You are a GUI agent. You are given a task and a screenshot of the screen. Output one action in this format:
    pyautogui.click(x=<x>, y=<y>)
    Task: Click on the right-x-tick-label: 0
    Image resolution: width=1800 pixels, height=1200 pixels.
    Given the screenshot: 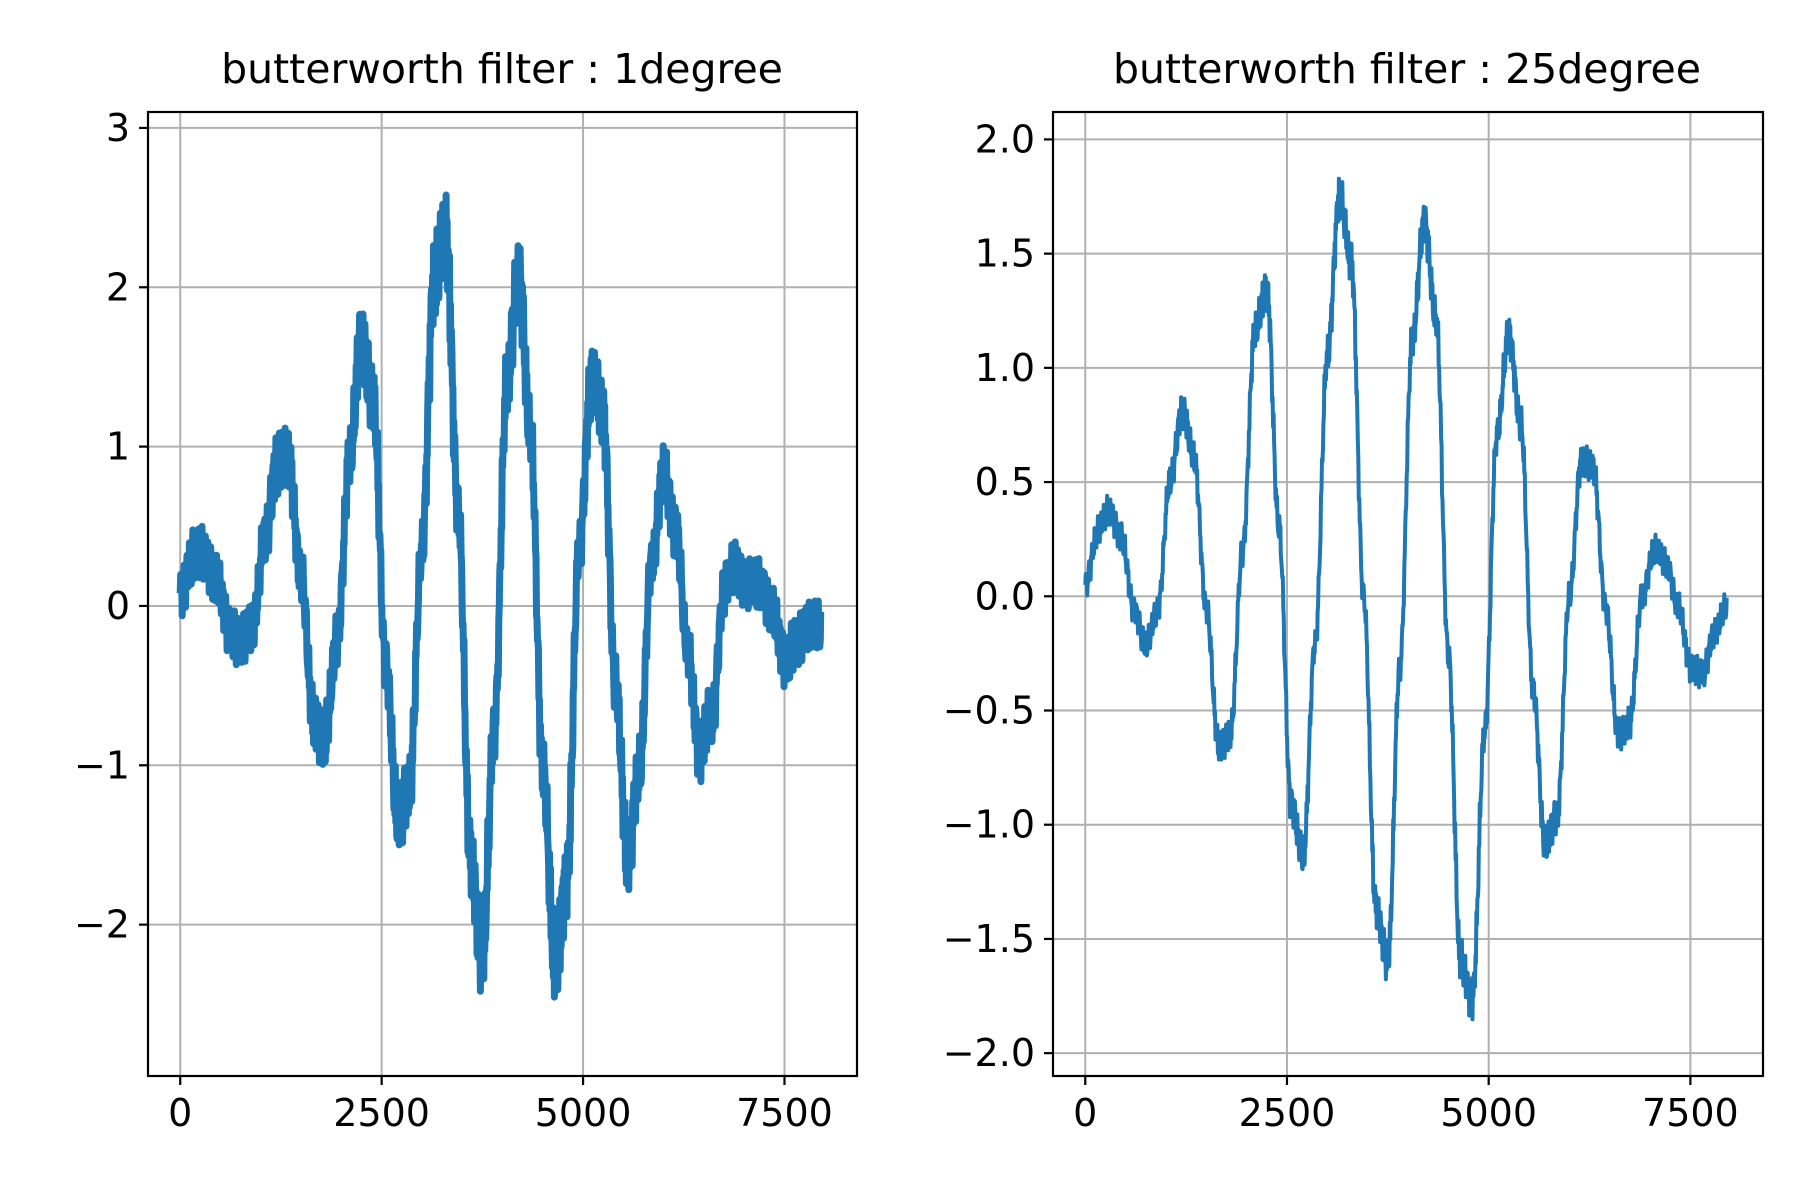 What is the action you would take?
    pyautogui.click(x=1085, y=1113)
    